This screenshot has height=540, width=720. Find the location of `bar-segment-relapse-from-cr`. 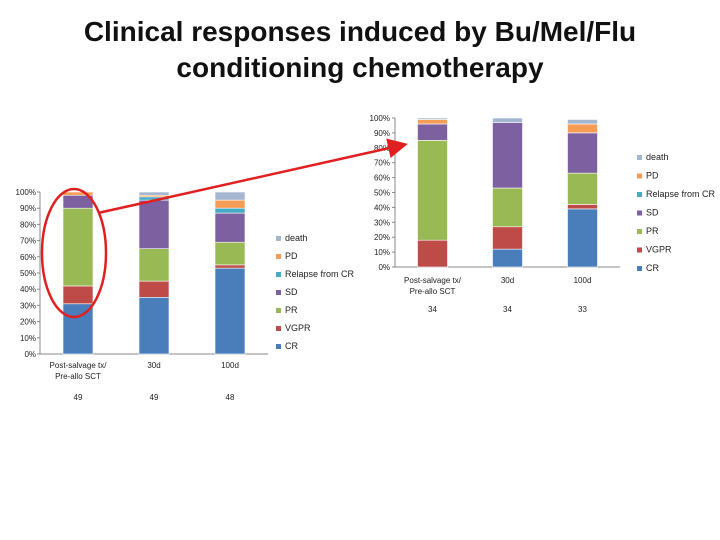

bar-segment-relapse-from-cr is located at coordinates (230, 210).